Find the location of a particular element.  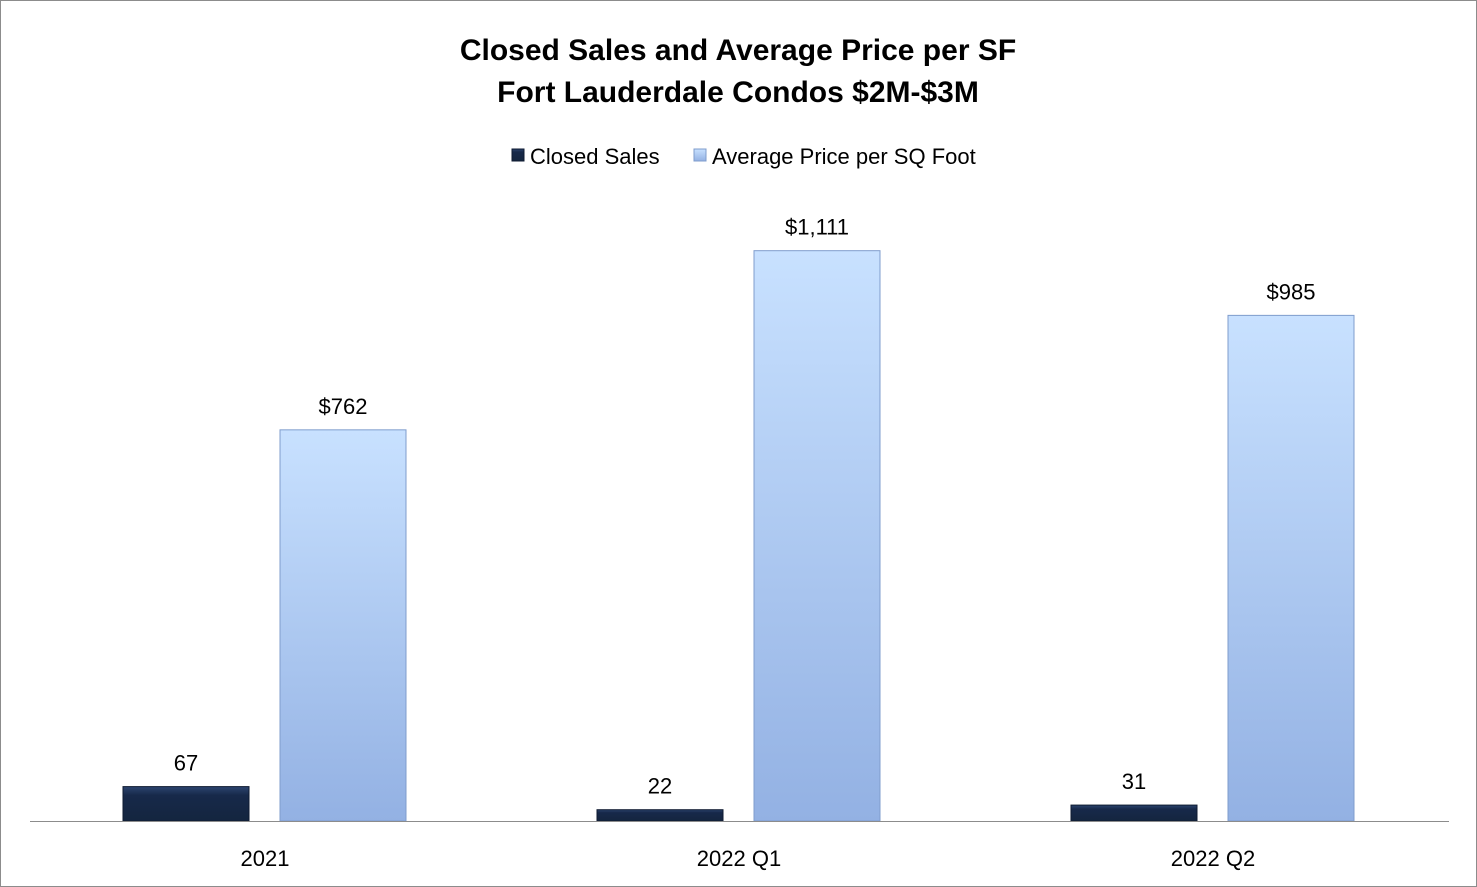

legend-swatch-closed-sales is located at coordinates (518, 155).